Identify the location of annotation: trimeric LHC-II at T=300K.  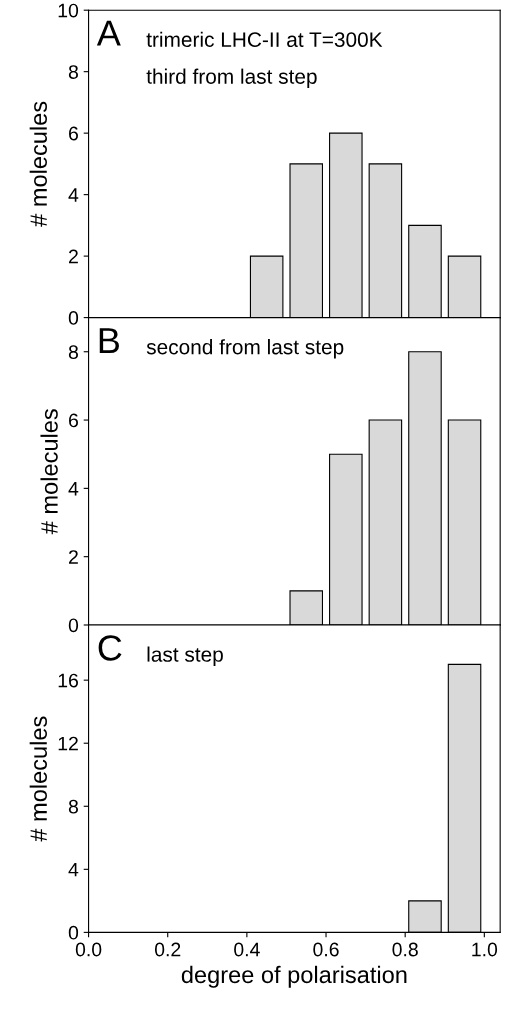
(264, 39).